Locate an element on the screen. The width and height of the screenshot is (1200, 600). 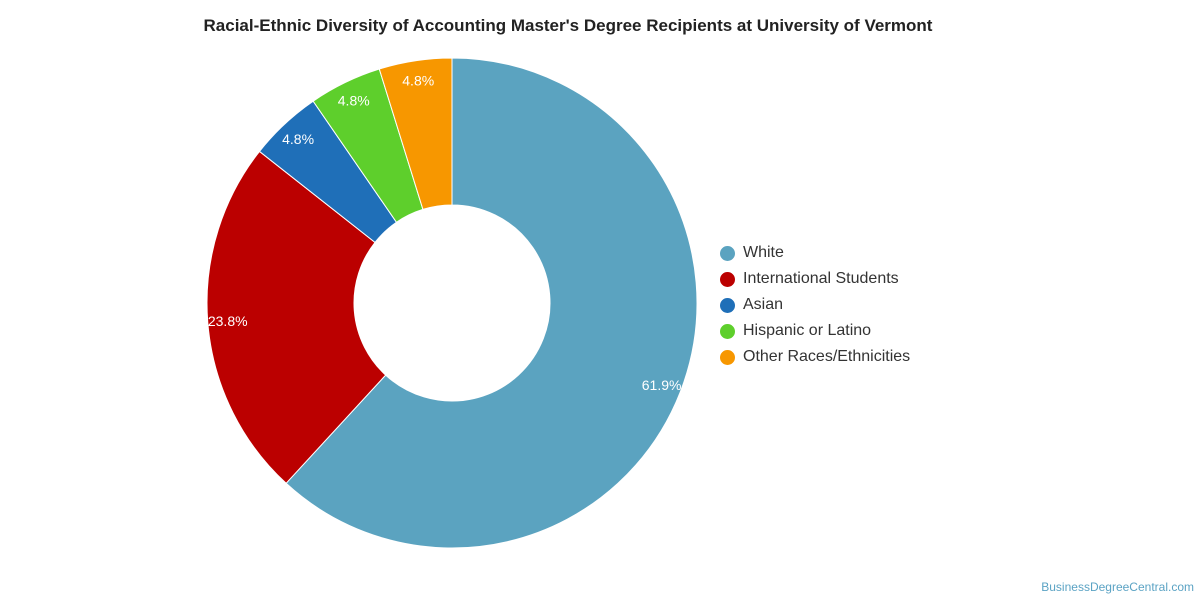
slice-other-races-ethnicities is located at coordinates (415, 134).